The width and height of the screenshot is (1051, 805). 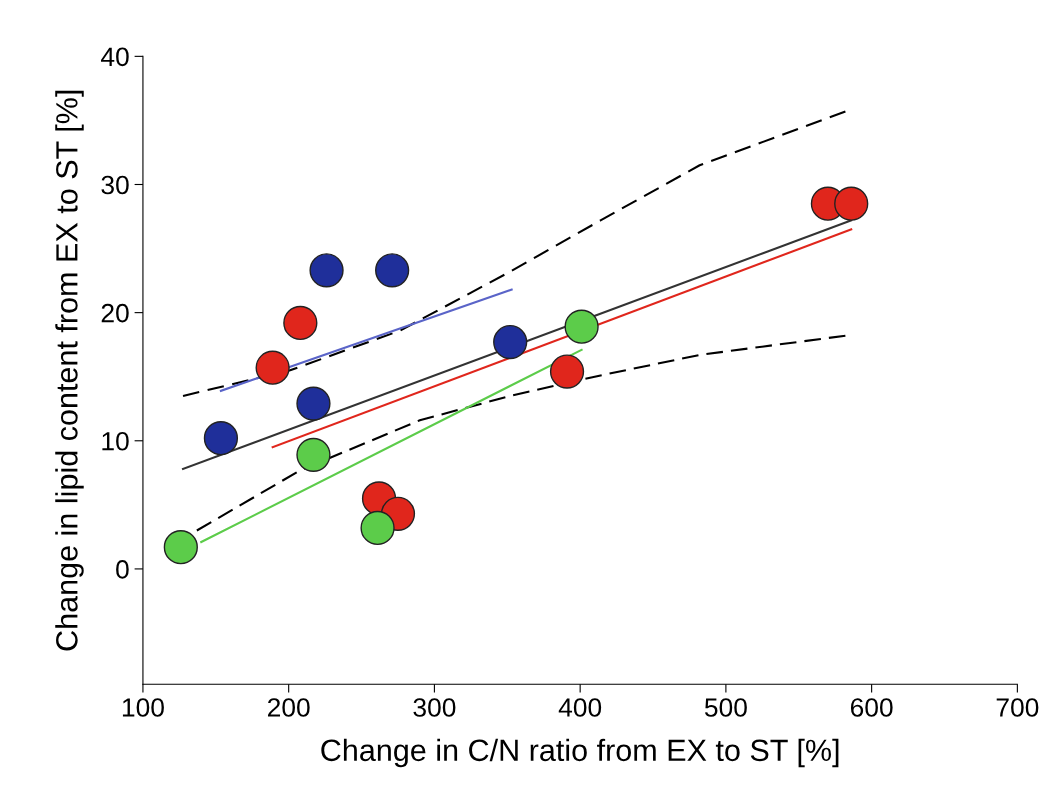 I want to click on x-tick-label: 300, so click(x=434, y=707).